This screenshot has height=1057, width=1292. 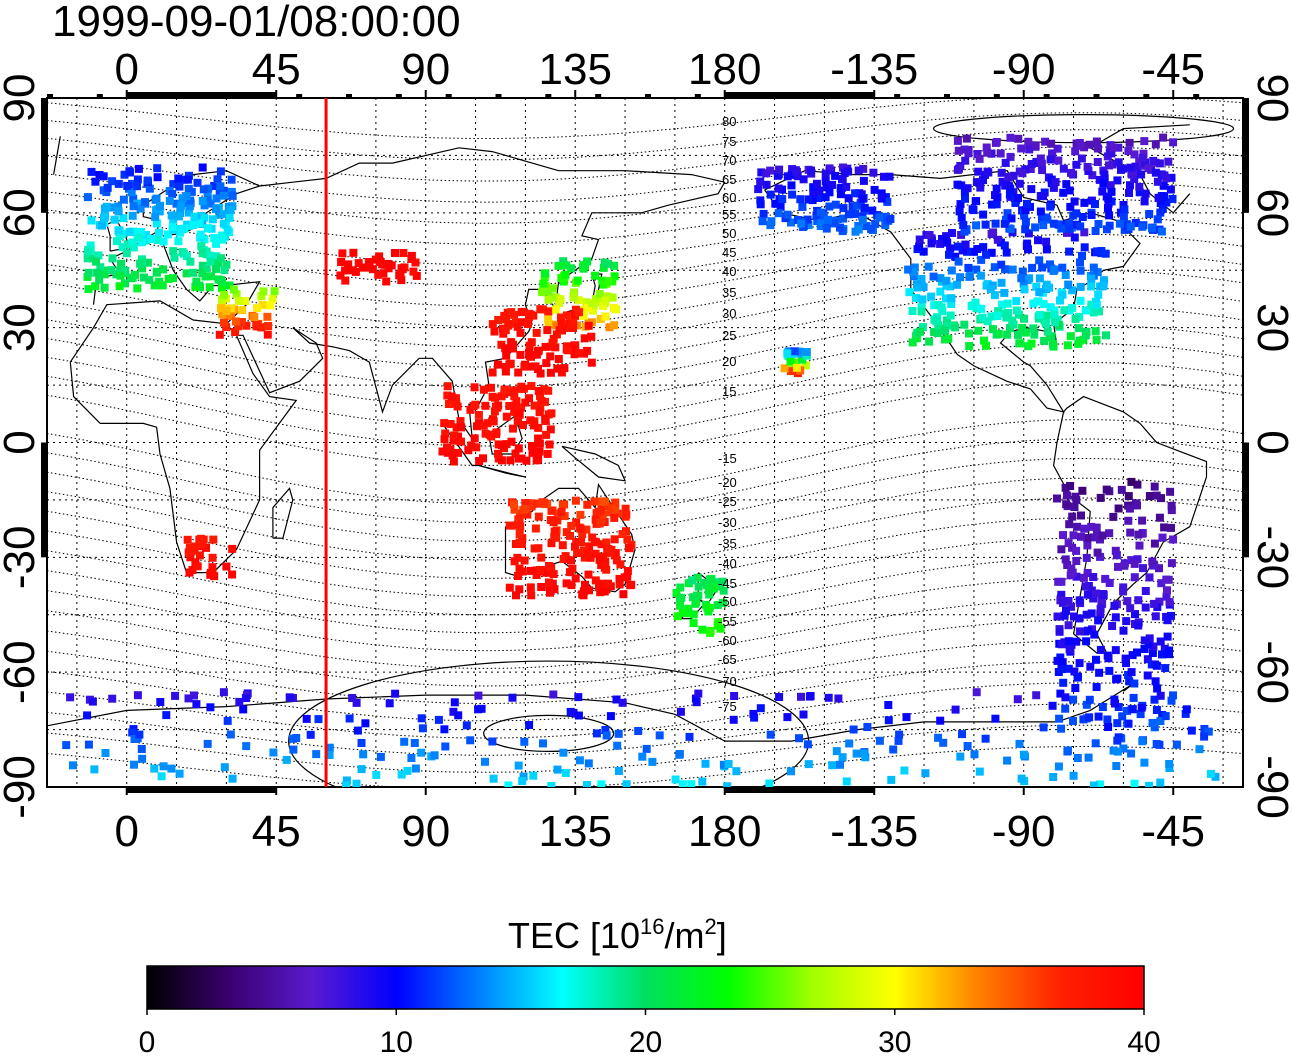 What do you see at coordinates (183, 437) in the screenshot?
I see `coastline-path` at bounding box center [183, 437].